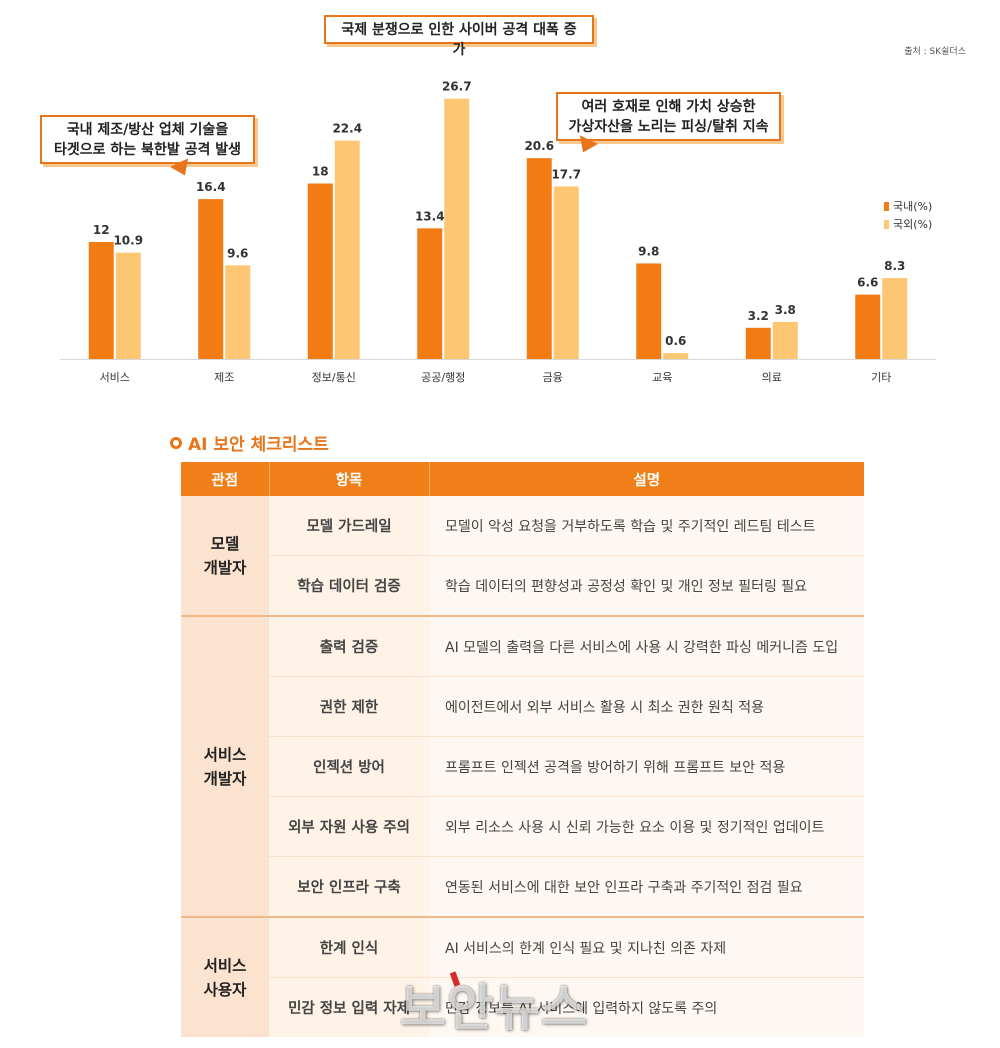 Image resolution: width=1000 pixels, height=1048 pixels. I want to click on data-label-domestic-1: 16.4, so click(211, 187).